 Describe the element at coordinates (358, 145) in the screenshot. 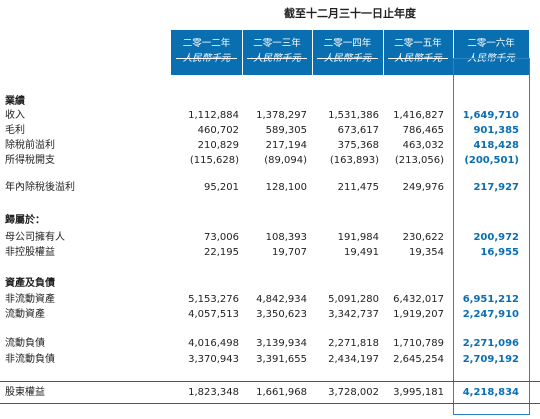

I see `cell-value: 375,368` at that location.